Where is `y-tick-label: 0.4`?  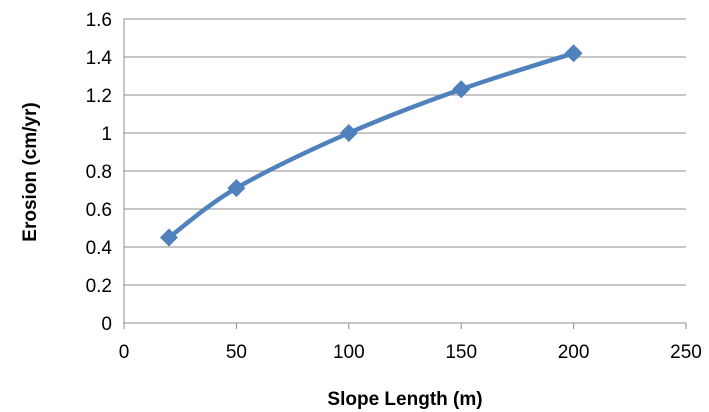
y-tick-label: 0.4 is located at coordinates (99, 248).